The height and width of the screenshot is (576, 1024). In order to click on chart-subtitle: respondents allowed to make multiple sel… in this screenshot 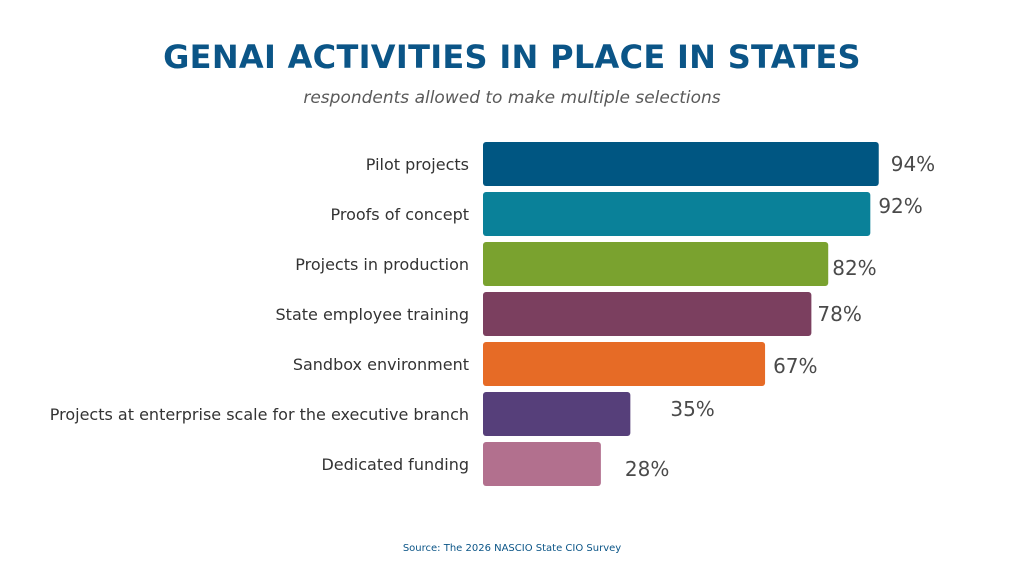, I will do `click(512, 98)`.